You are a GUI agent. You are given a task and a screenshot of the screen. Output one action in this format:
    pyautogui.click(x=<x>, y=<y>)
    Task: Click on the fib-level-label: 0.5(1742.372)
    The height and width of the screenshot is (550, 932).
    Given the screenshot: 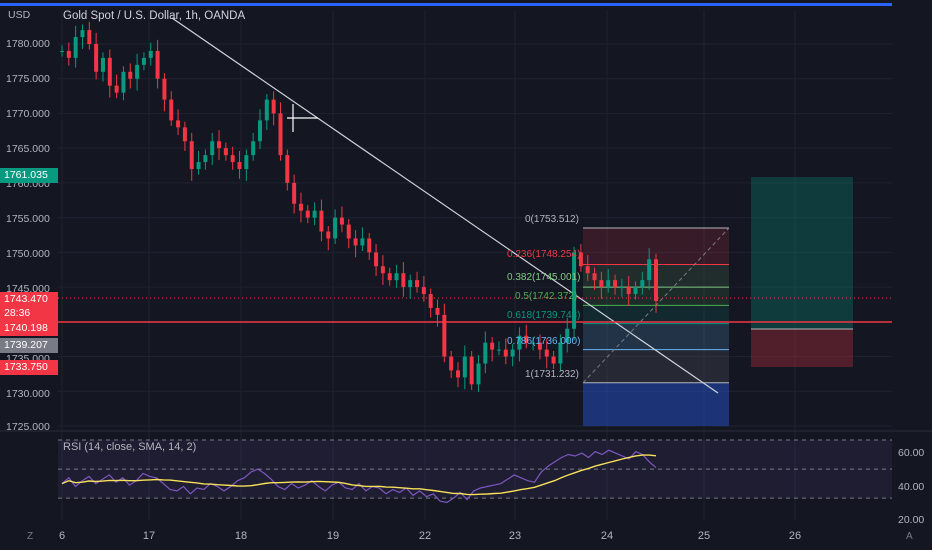 What is the action you would take?
    pyautogui.click(x=546, y=296)
    